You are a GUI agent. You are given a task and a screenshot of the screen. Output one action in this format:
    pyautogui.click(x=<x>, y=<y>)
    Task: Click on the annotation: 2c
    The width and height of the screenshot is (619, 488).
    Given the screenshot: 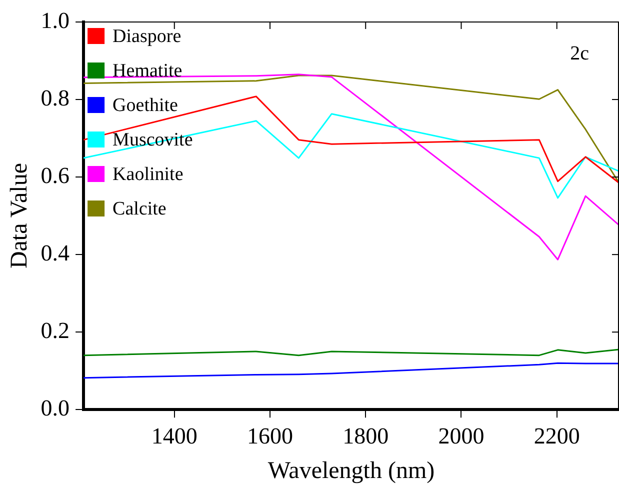 What is the action you would take?
    pyautogui.click(x=580, y=53)
    